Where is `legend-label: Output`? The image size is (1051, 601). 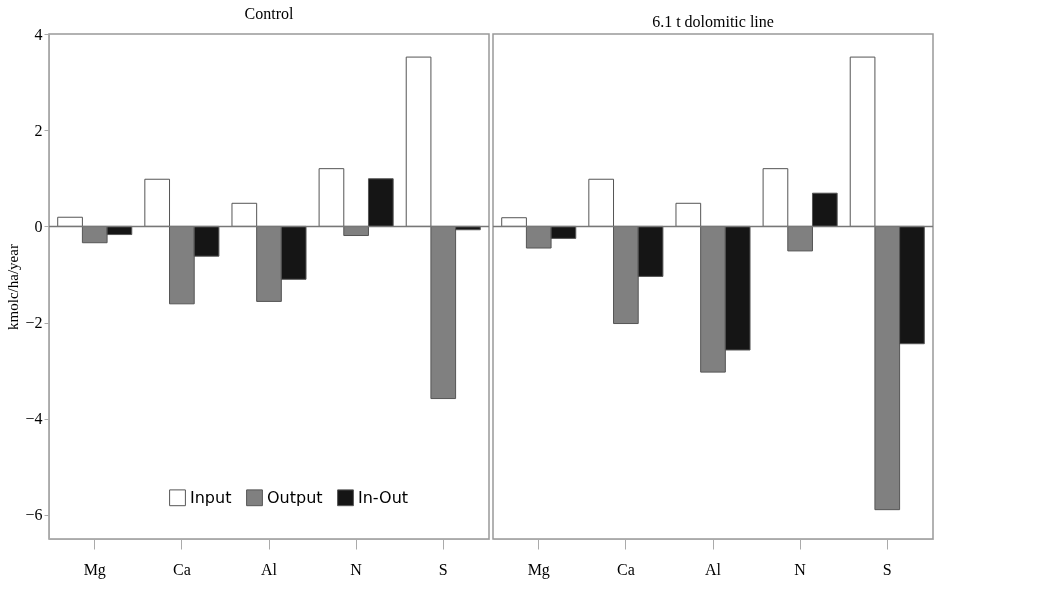
legend-label: Output is located at coordinates (295, 497).